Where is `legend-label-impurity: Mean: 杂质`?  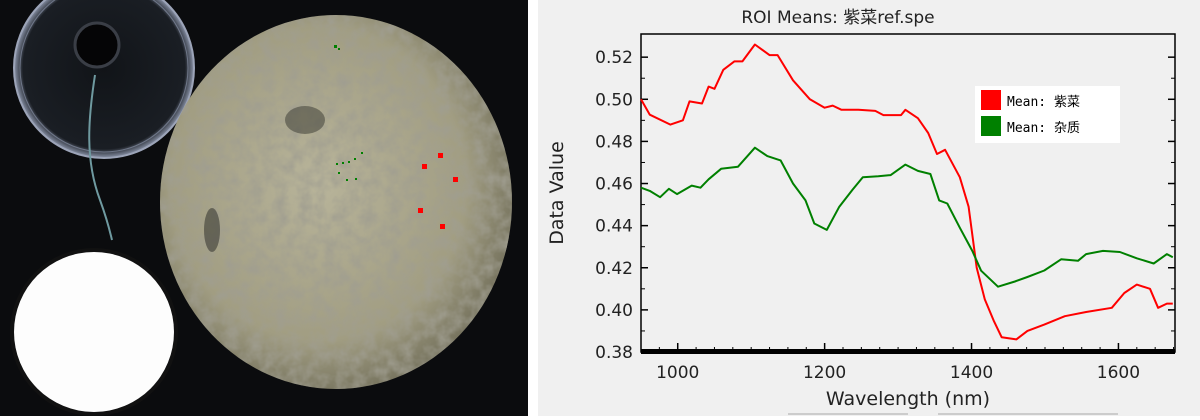
legend-label-impurity: Mean: 杂质 is located at coordinates (1043, 128).